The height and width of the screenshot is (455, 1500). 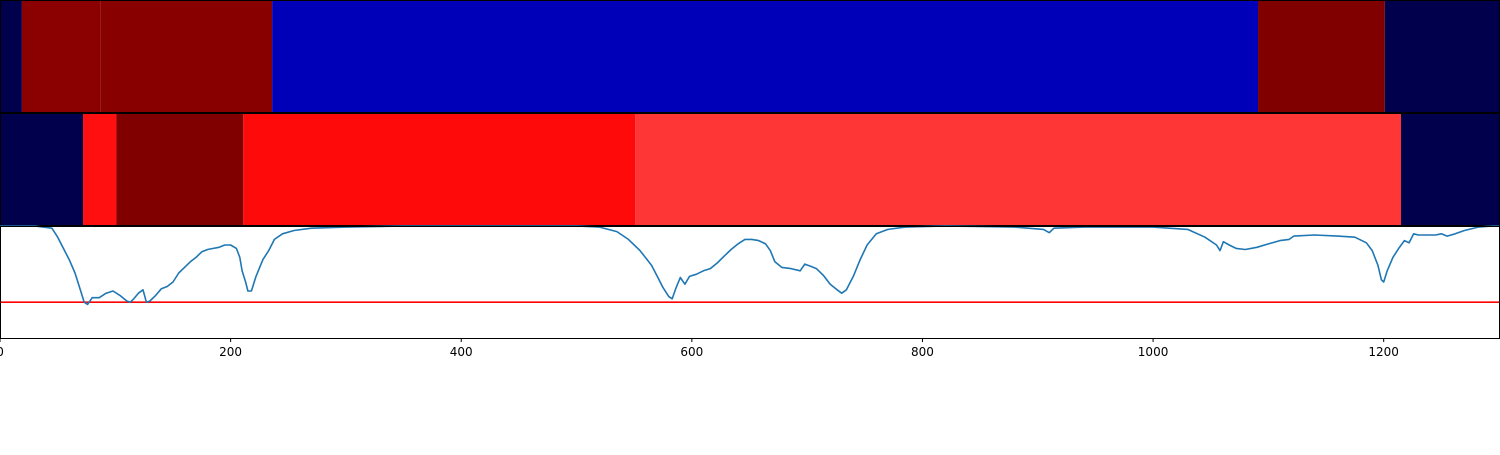 What do you see at coordinates (461, 352) in the screenshot?
I see `x-tick-label-400: 400` at bounding box center [461, 352].